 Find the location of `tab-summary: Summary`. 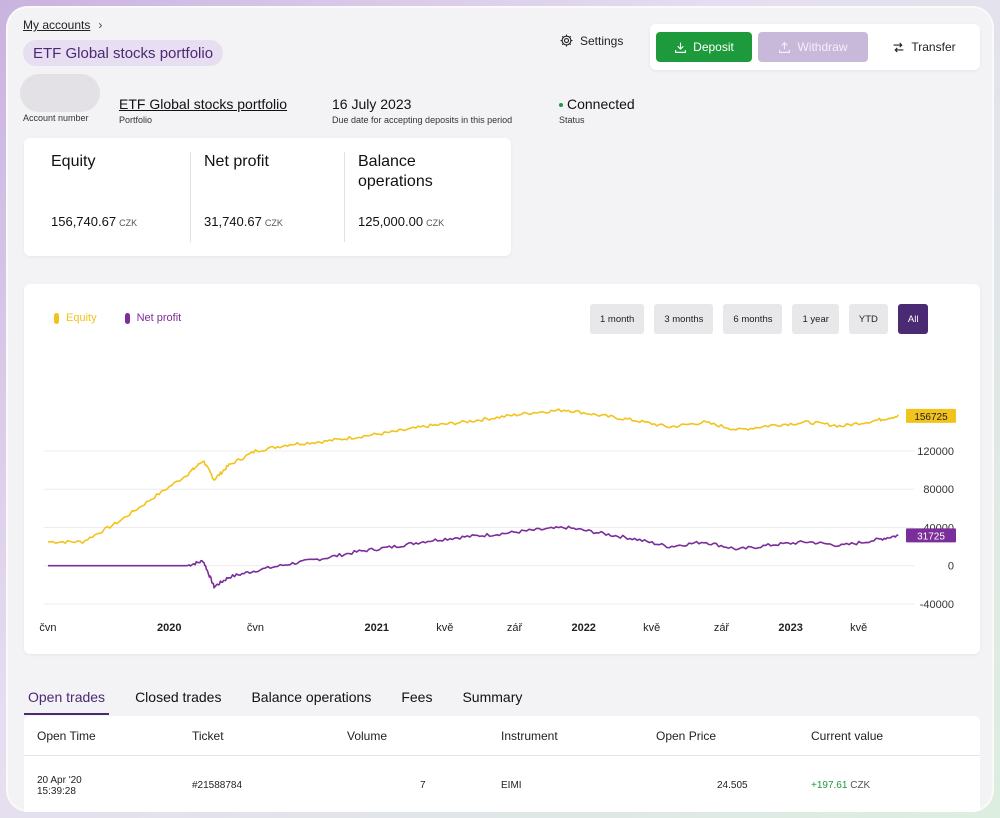

tab-summary: Summary is located at coordinates (492, 697).